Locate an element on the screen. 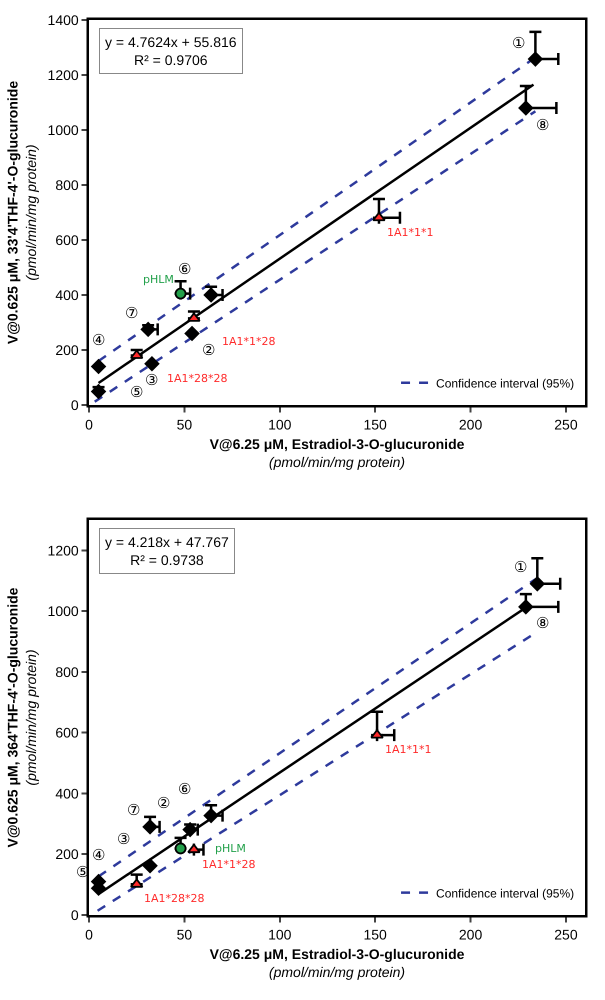  series-label: 1A1*1*28 is located at coordinates (229, 864).